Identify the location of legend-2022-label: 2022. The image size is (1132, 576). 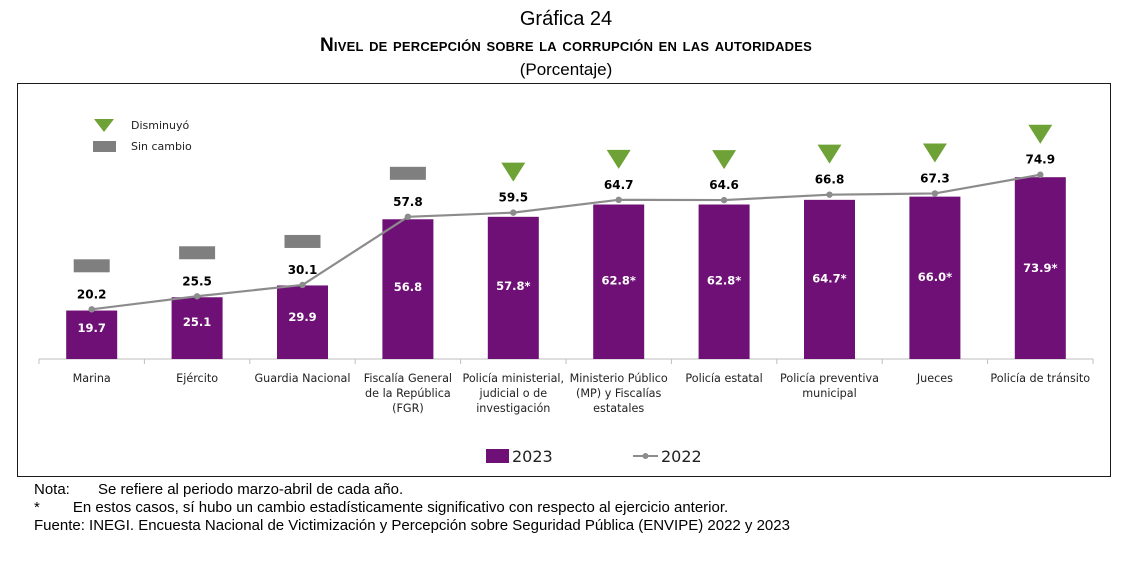
(681, 456).